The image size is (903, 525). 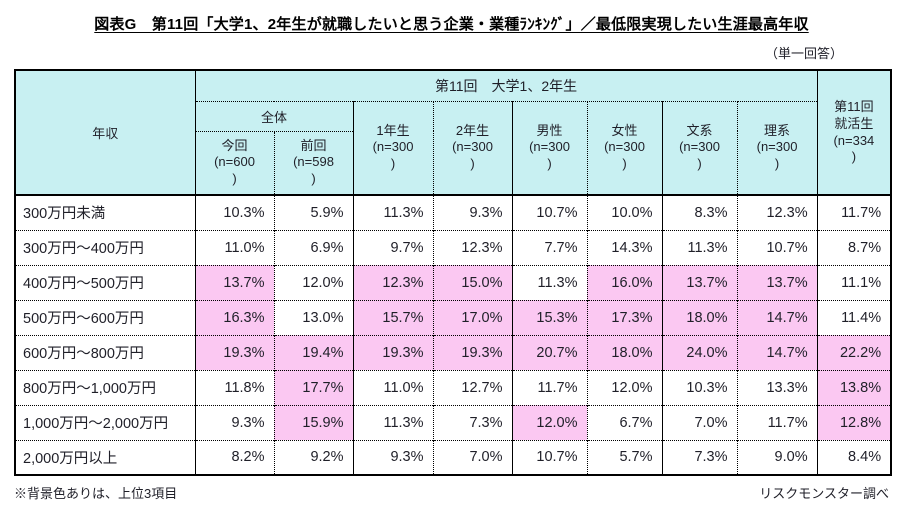 What do you see at coordinates (472, 282) in the screenshot?
I see `value-cell-top3: 15.0%` at bounding box center [472, 282].